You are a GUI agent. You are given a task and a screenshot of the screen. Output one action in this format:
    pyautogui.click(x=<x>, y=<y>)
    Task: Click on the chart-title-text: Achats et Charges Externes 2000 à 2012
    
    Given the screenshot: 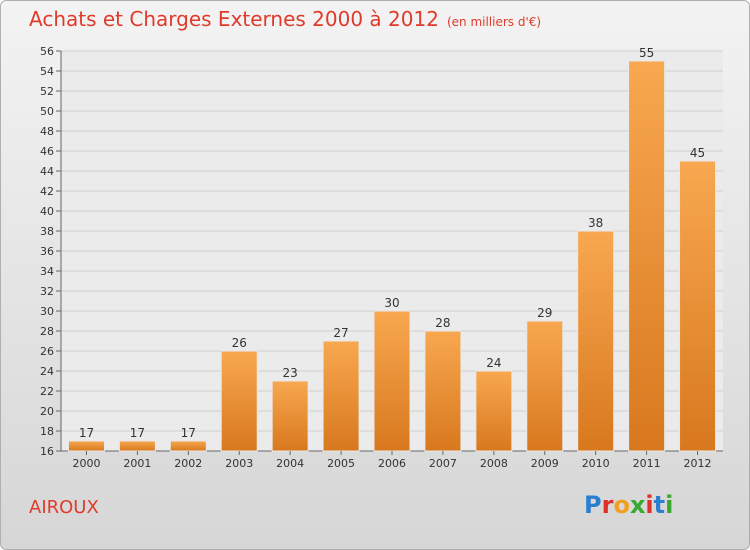 What is the action you would take?
    pyautogui.click(x=234, y=19)
    